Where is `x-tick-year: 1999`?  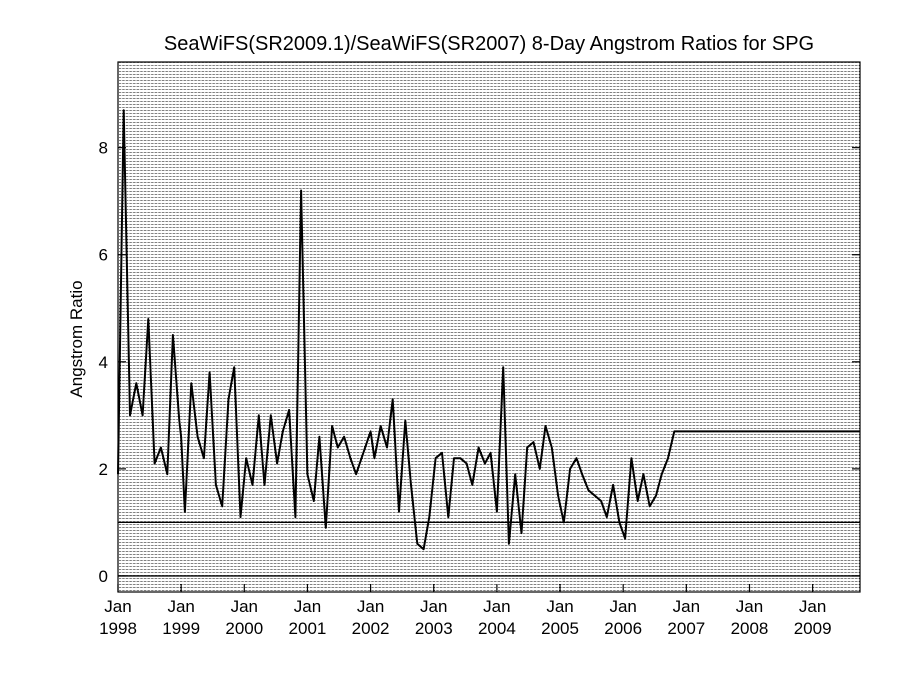
x-tick-year: 1999 is located at coordinates (181, 628).